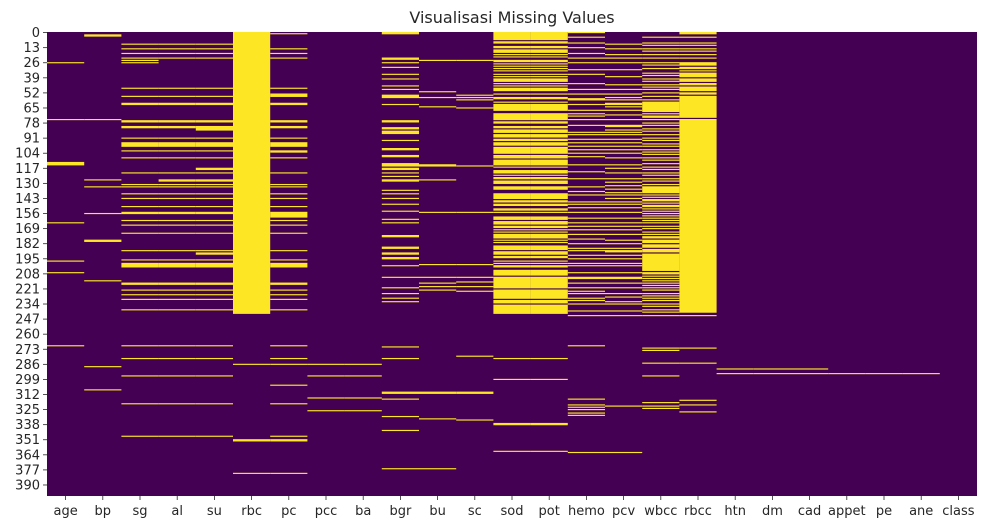  I want to click on missing-cell-ba, so click(363, 364).